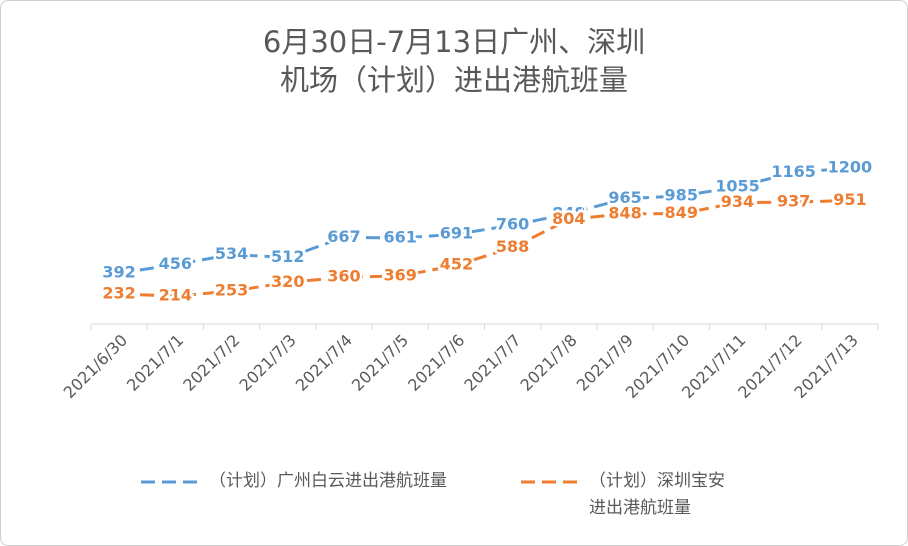  Describe the element at coordinates (118, 292) in the screenshot. I see `data-label: 232` at that location.